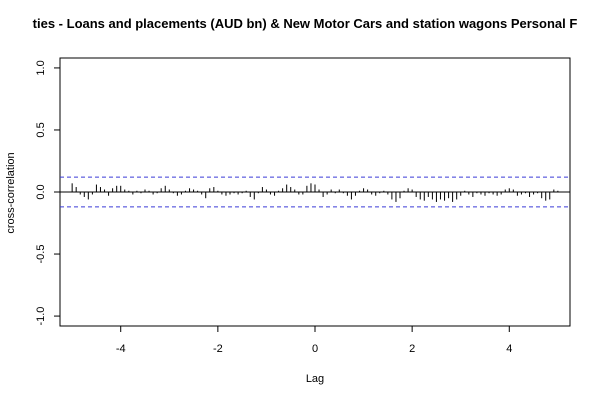 The height and width of the screenshot is (405, 600). I want to click on x-tick-label: -4, so click(121, 349).